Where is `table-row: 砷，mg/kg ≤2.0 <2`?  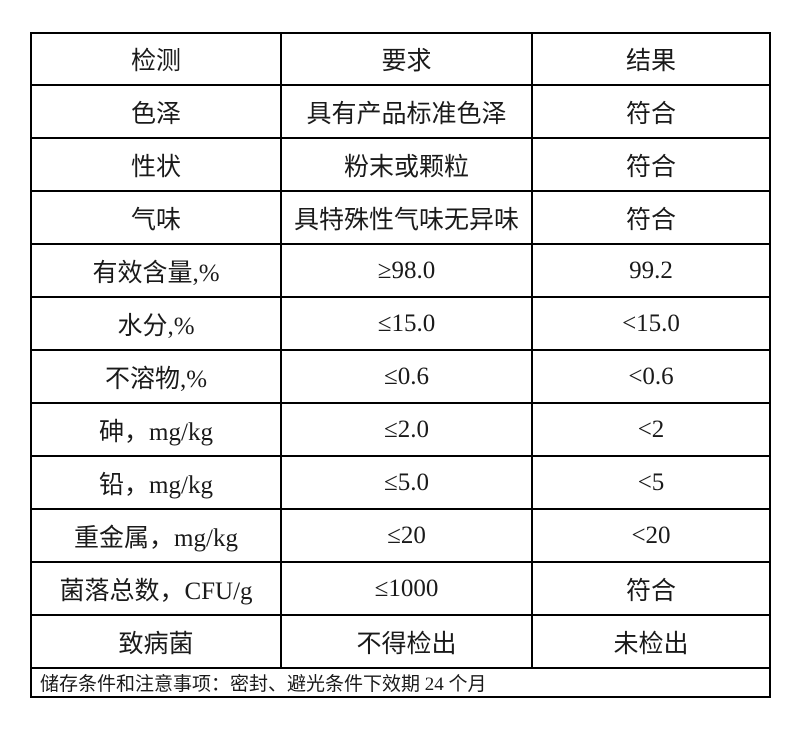
table-row: 砷，mg/kg ≤2.0 <2 is located at coordinates (400, 429).